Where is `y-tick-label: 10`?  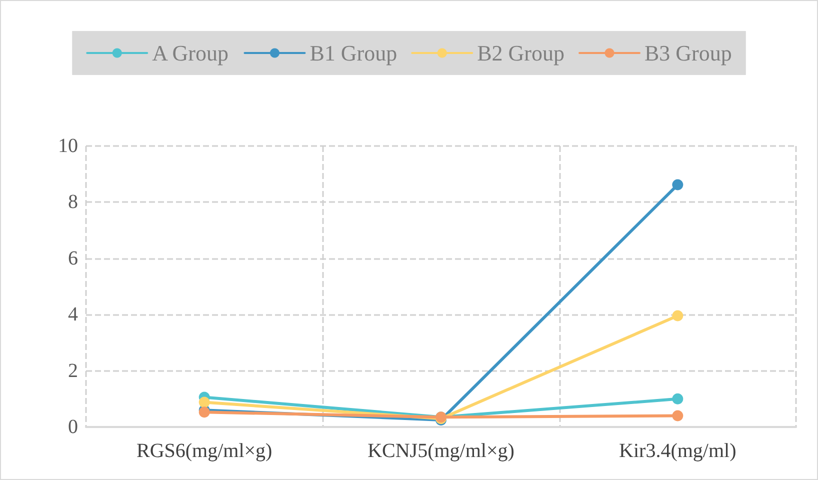 y-tick-label: 10 is located at coordinates (68, 146).